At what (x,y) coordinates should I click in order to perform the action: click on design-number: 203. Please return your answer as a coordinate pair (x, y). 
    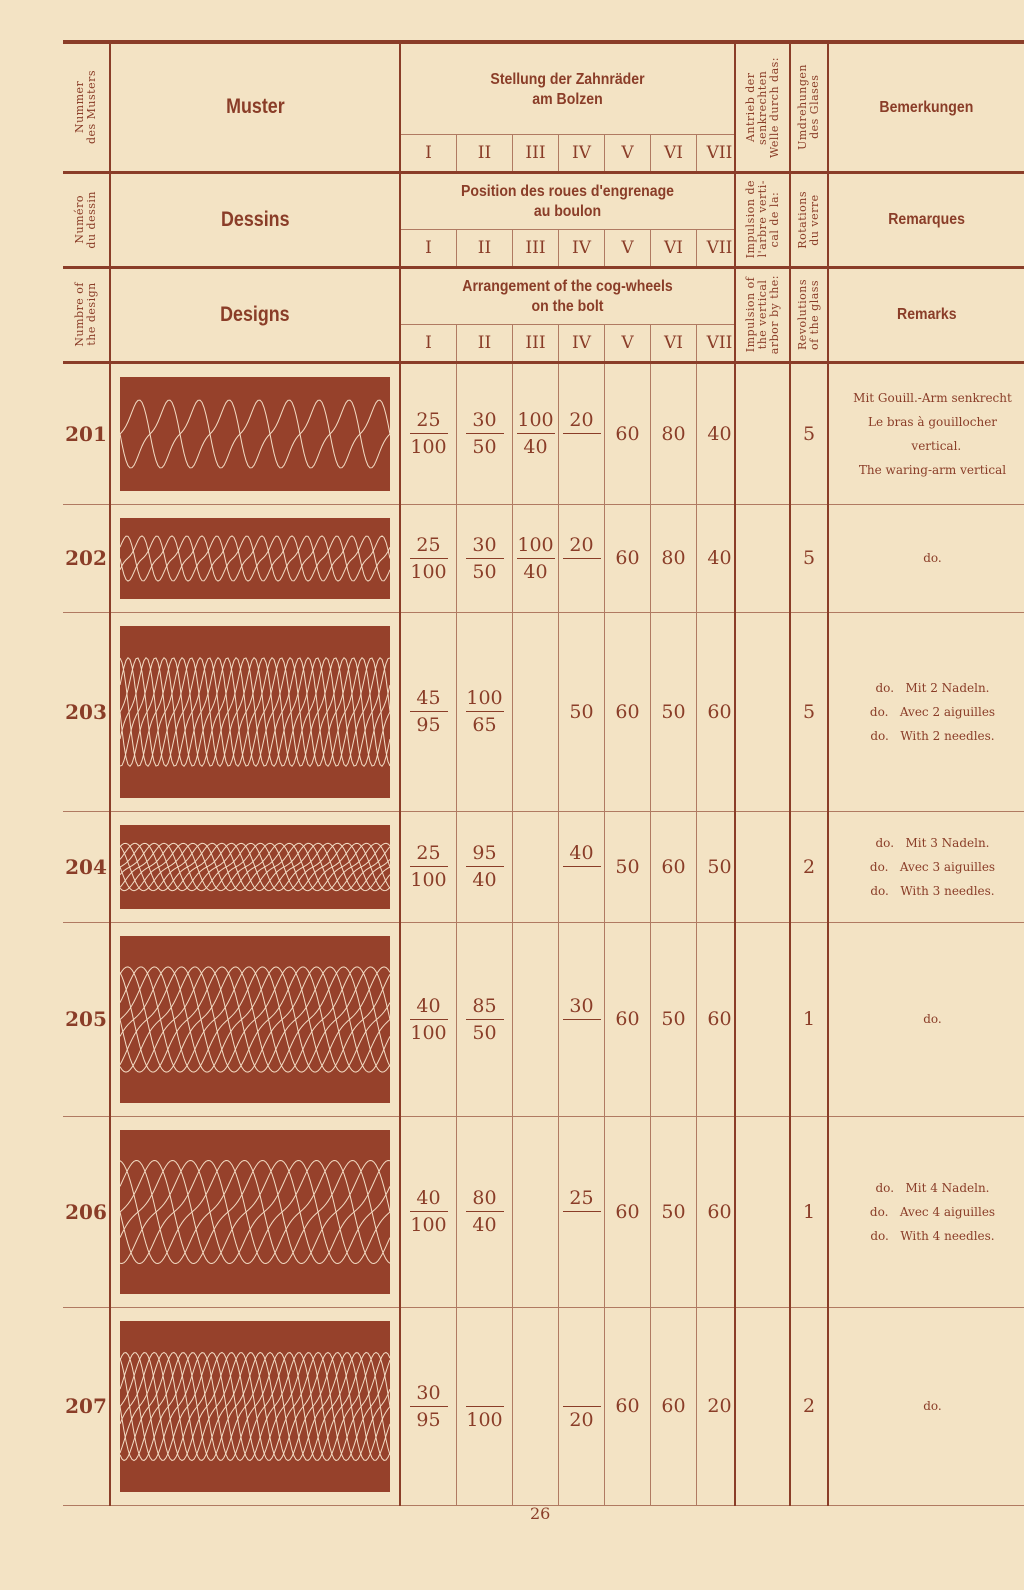
    Looking at the image, I should click on (86, 711).